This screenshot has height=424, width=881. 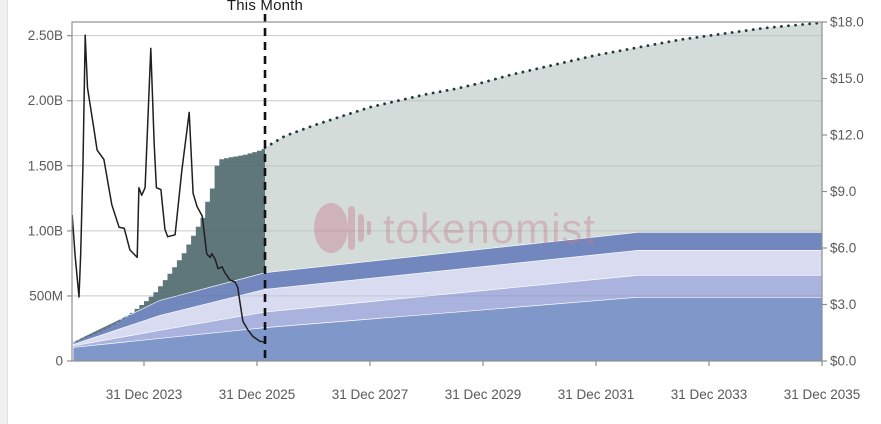 What do you see at coordinates (59, 361) in the screenshot?
I see `y-left-tick-label-0: 0` at bounding box center [59, 361].